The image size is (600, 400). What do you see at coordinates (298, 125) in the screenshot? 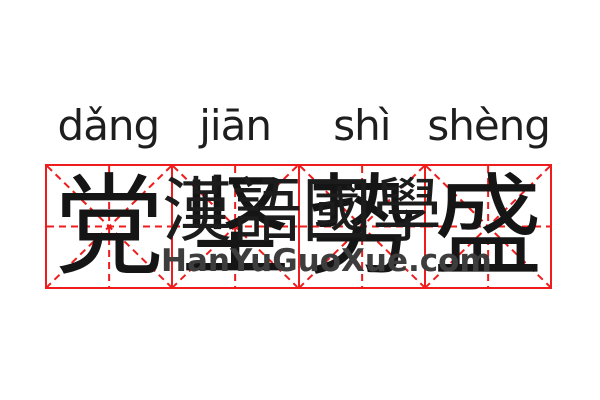
I see `pinyin-row: dǎng jiān shì shèng` at bounding box center [298, 125].